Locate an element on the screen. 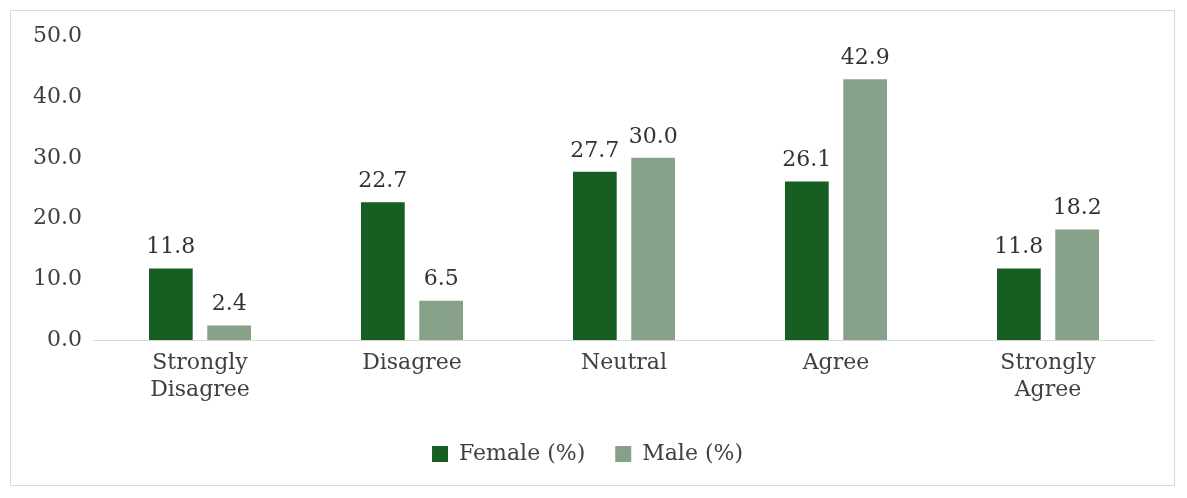 The image size is (1187, 498). text: 18.2 is located at coordinates (1077, 207).